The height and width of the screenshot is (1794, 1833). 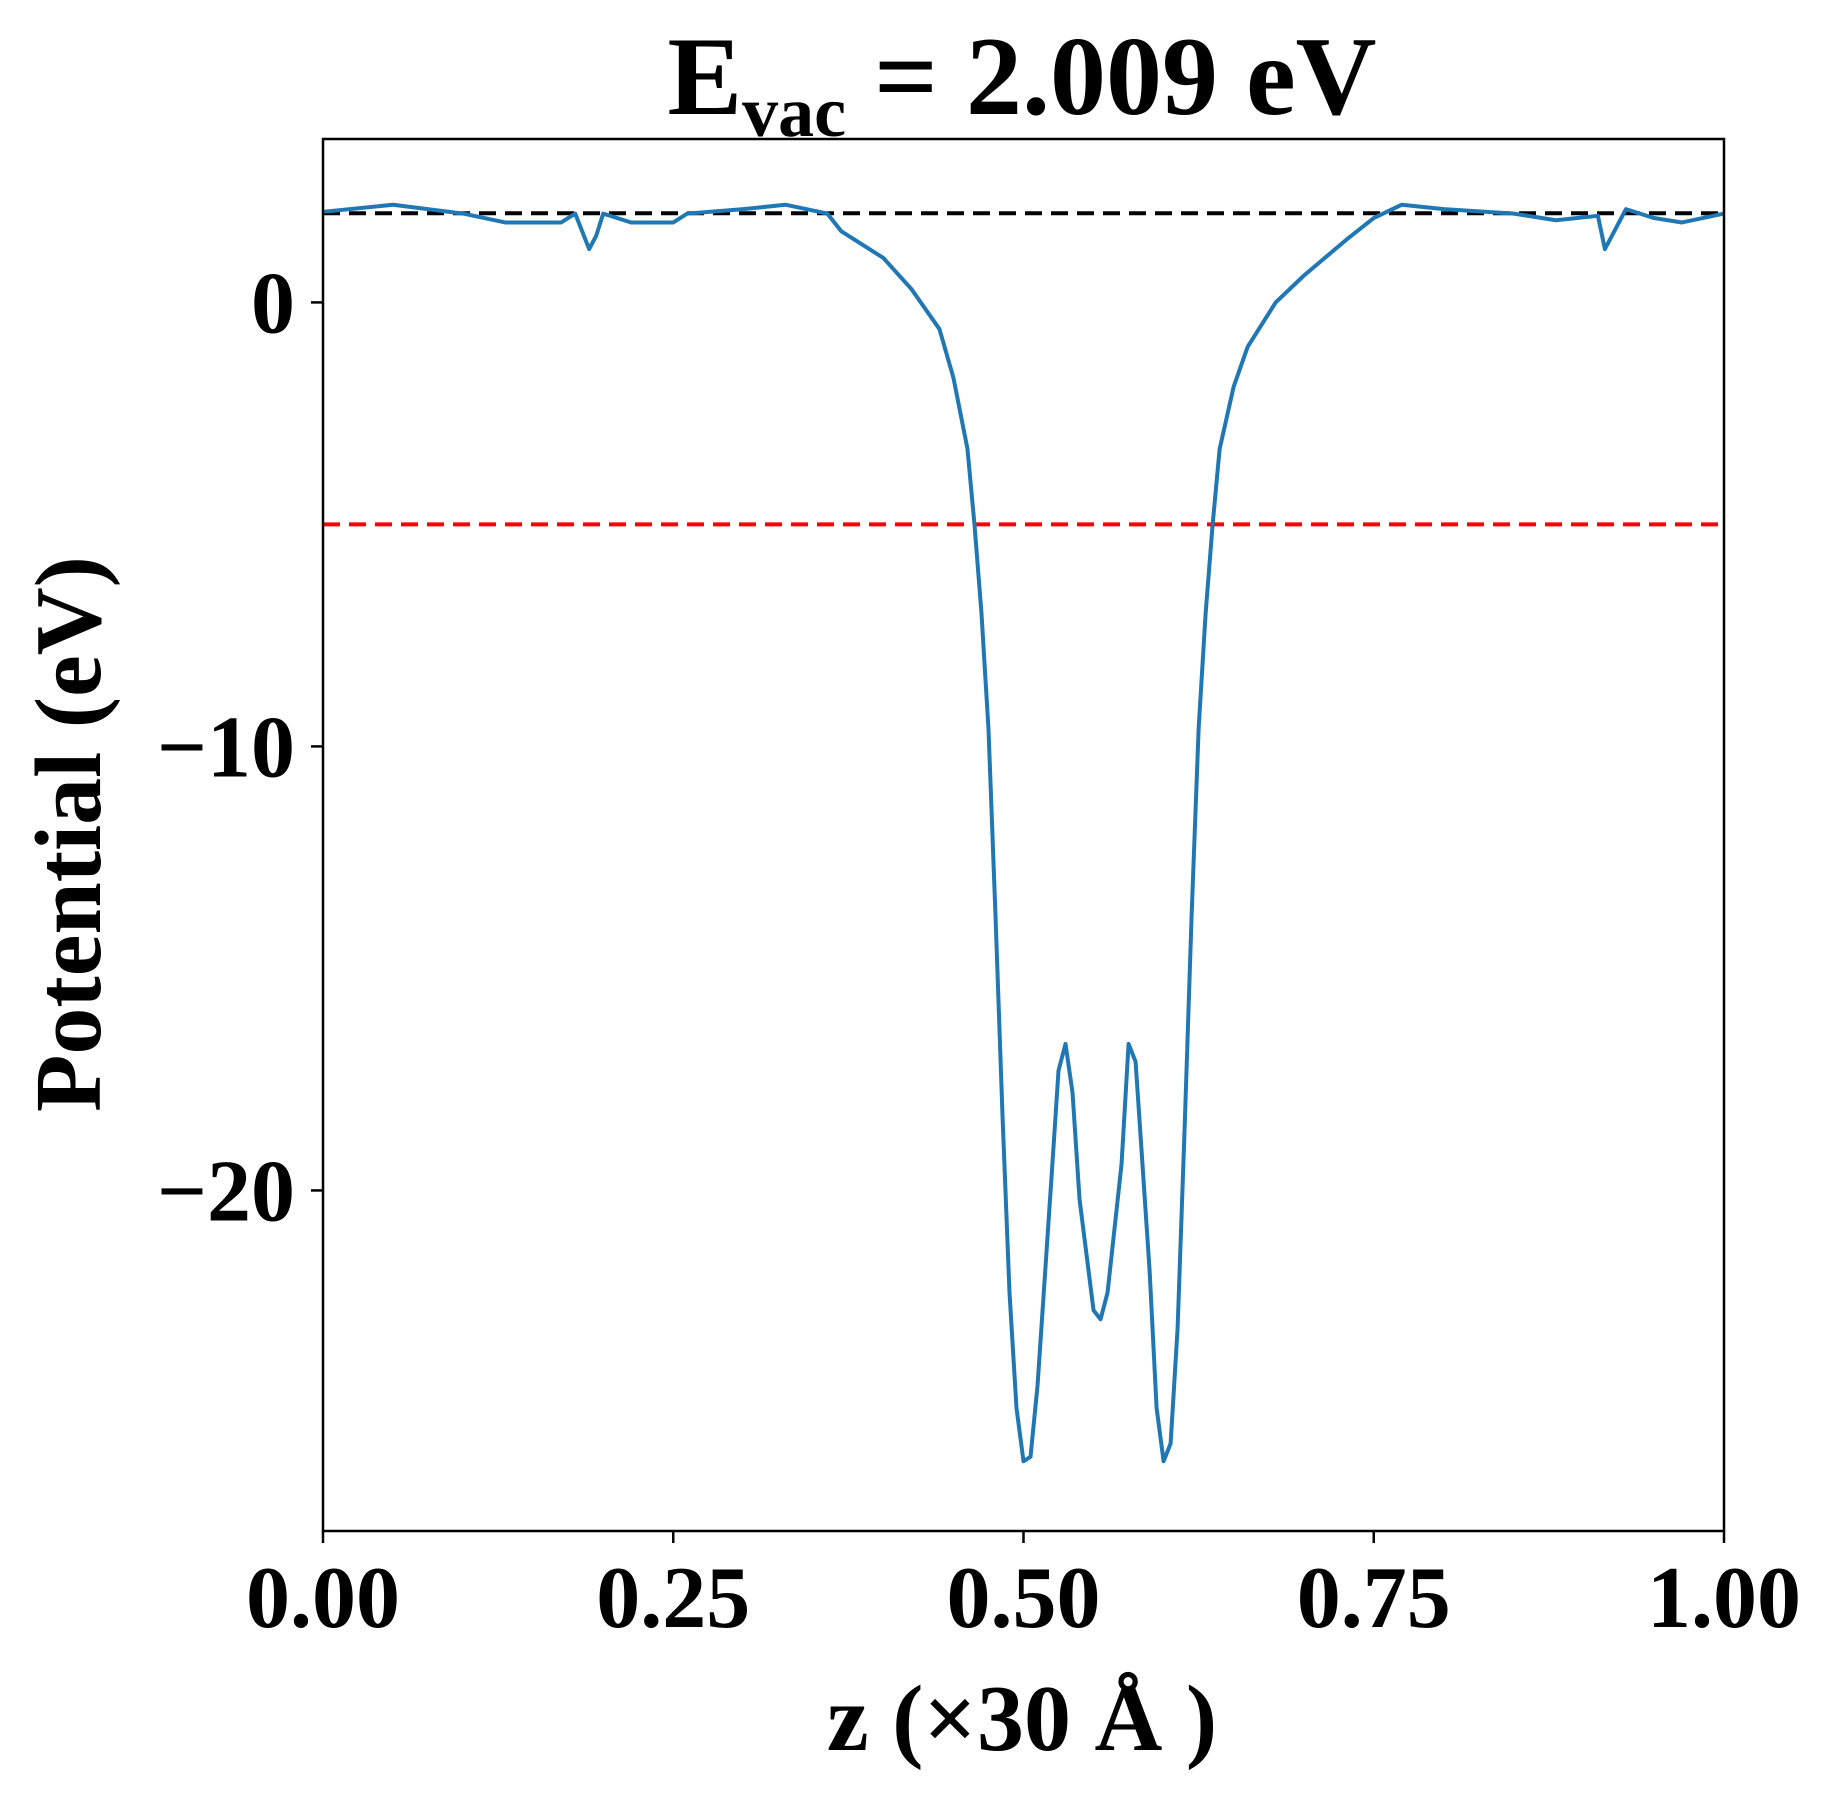 What do you see at coordinates (1024, 1598) in the screenshot?
I see `x-tick-label: 0.50` at bounding box center [1024, 1598].